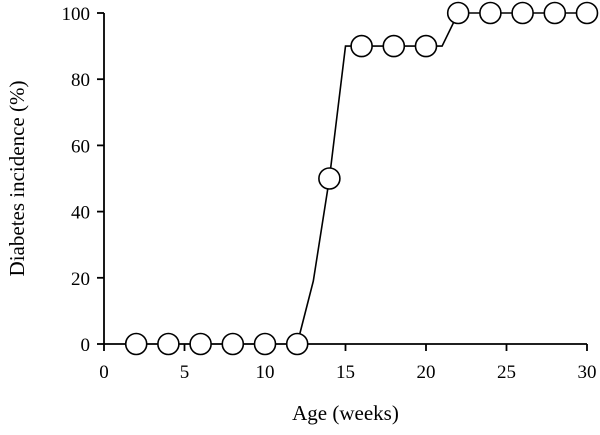 This screenshot has height=435, width=600. I want to click on y-tick-label: 80, so click(80, 80).